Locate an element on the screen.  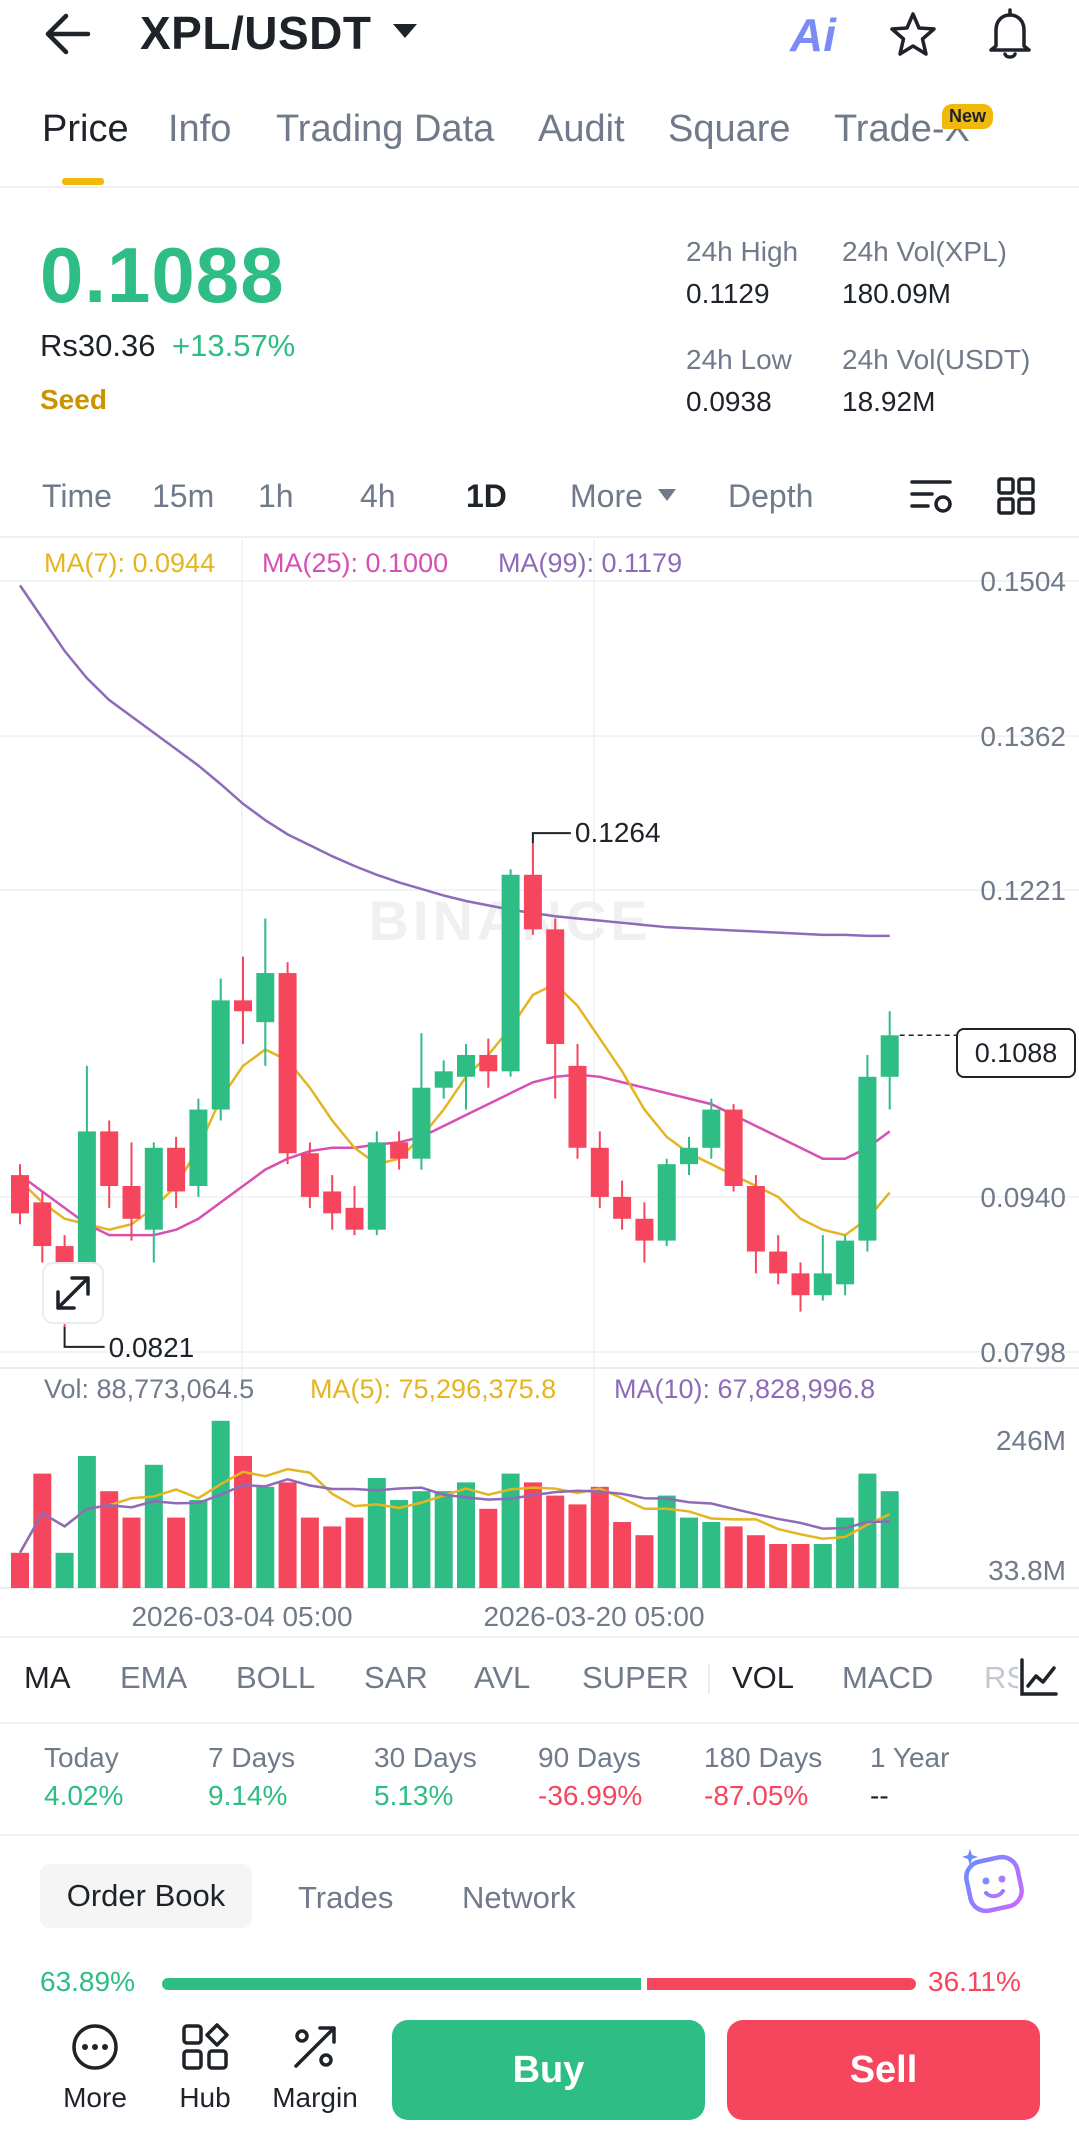
timeframe-1h: 1h is located at coordinates (276, 496).